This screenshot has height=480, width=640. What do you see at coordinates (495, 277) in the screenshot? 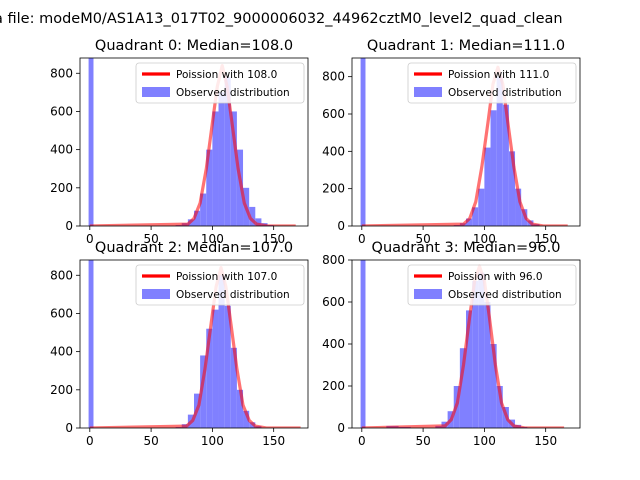
I see `legend-label-poisson: Poission with 96.0` at bounding box center [495, 277].